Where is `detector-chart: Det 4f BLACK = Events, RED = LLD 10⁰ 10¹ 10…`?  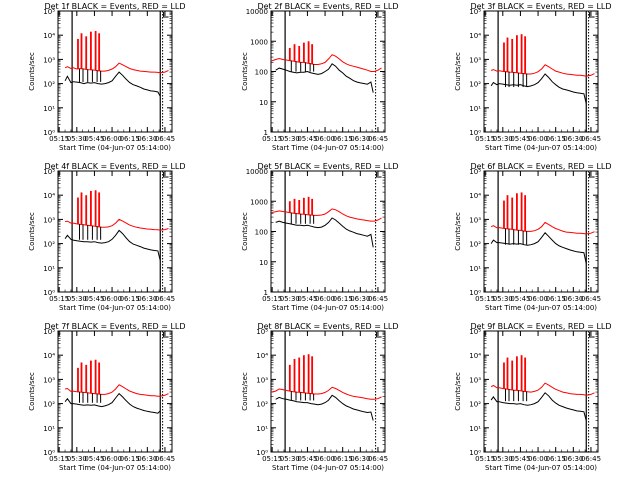 detector-chart: Det 4f BLACK = Events, RED = LLD 10⁰ 10¹ 10… is located at coordinates (107, 237).